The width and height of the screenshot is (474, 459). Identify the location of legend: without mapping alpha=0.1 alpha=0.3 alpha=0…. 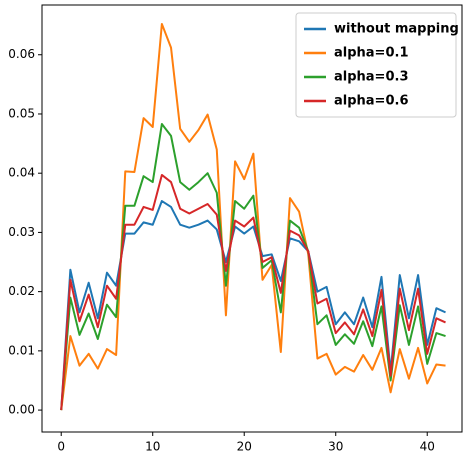
(377, 65).